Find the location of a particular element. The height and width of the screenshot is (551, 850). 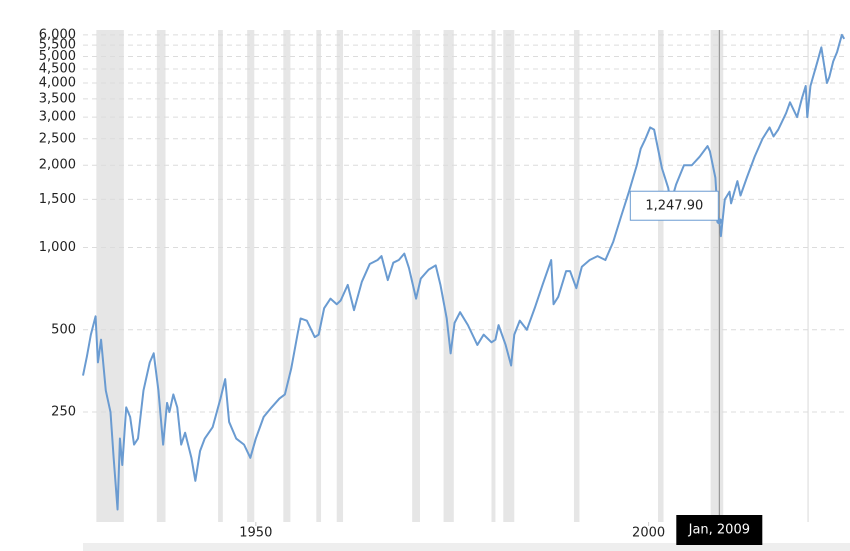

y-tick-label: 2,500 is located at coordinates (57, 138).